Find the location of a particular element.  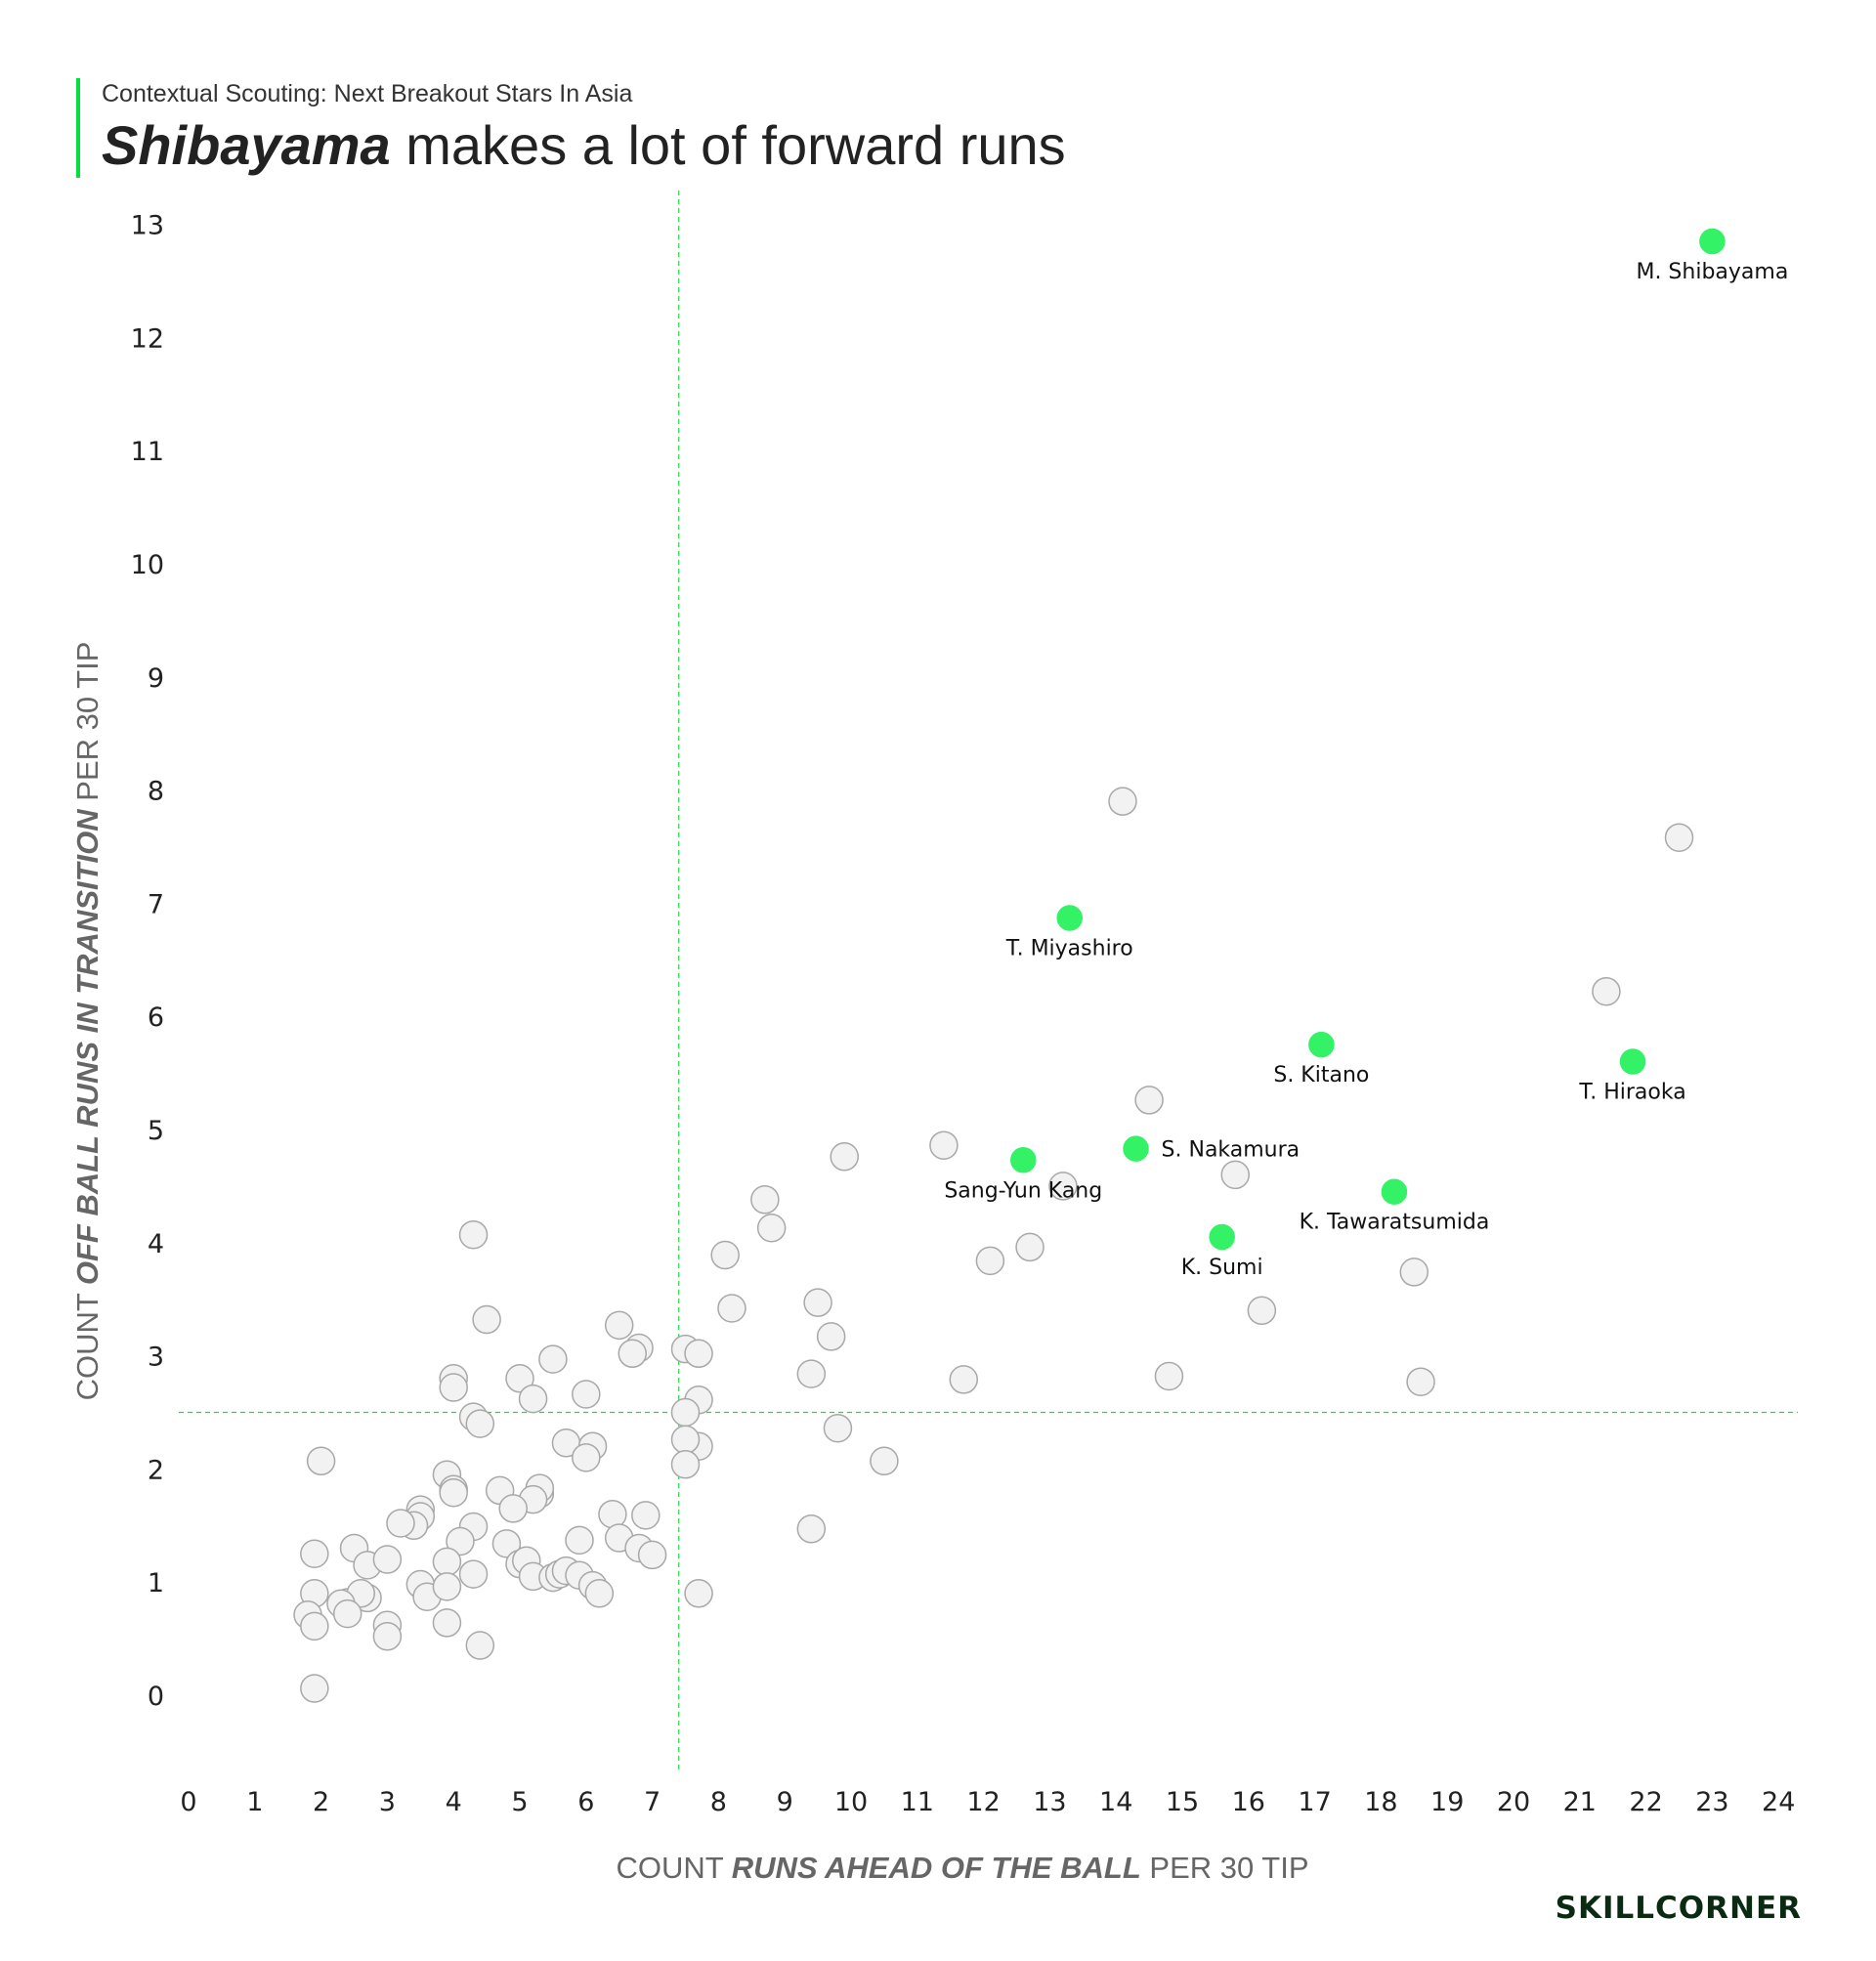

y-tick-label: 8 is located at coordinates (156, 792).